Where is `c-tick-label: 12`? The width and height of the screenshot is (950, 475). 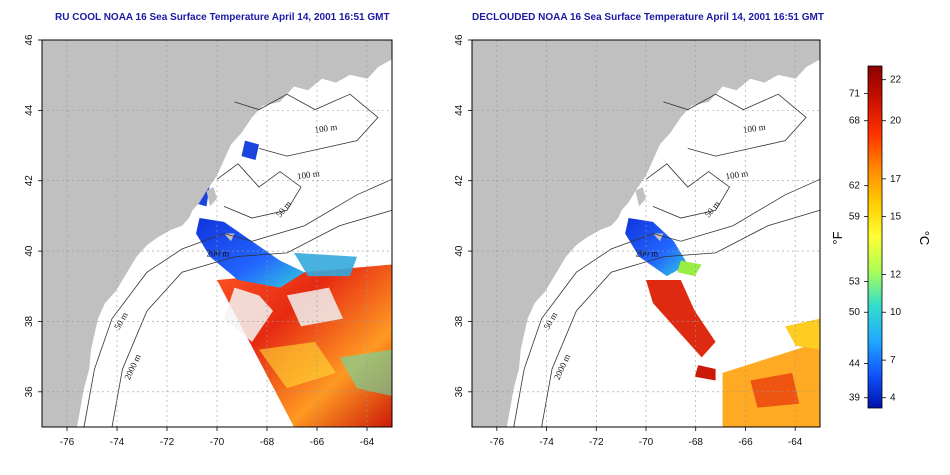
c-tick-label: 12 is located at coordinates (896, 275).